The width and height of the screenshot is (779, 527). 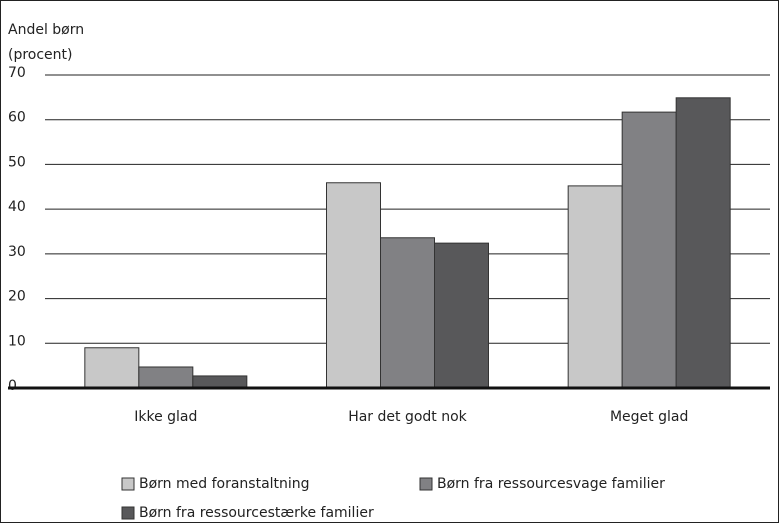 What do you see at coordinates (407, 417) in the screenshot?
I see `x-tick-label: Har det godt nok` at bounding box center [407, 417].